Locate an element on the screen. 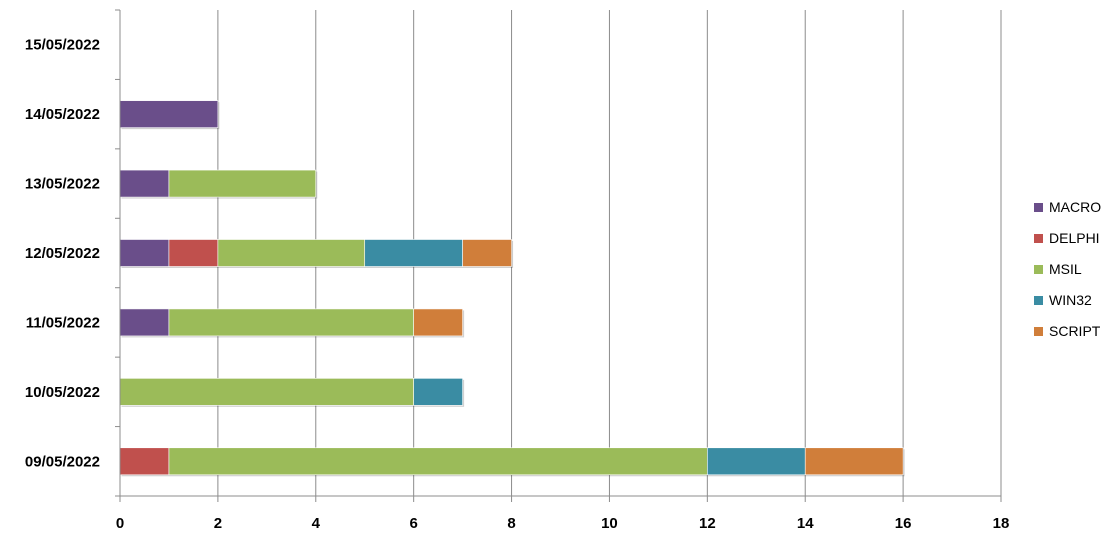  legend: MACRO DELPHI MSIL WIN32 SCRIPT is located at coordinates (1067, 269).